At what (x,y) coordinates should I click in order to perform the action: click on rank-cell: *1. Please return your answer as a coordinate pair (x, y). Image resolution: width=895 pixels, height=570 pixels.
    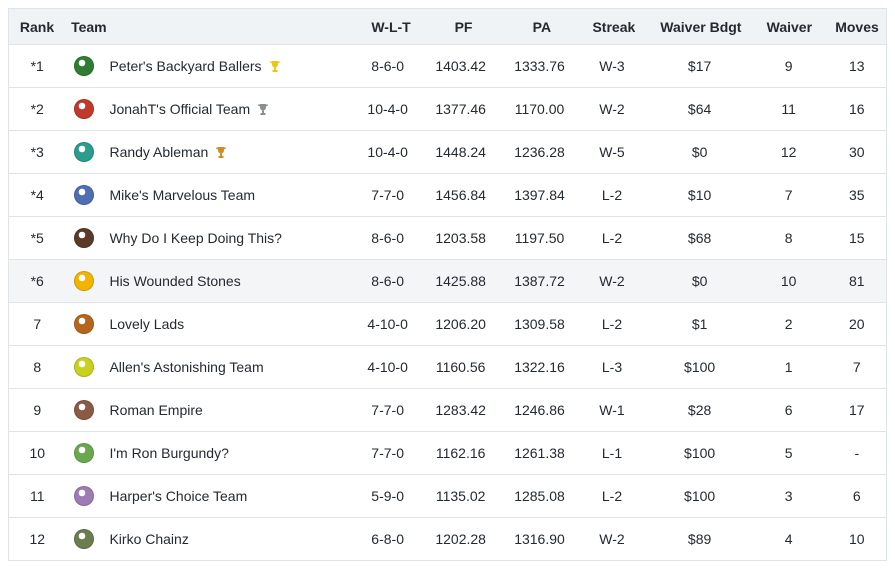
    Looking at the image, I should click on (37, 66).